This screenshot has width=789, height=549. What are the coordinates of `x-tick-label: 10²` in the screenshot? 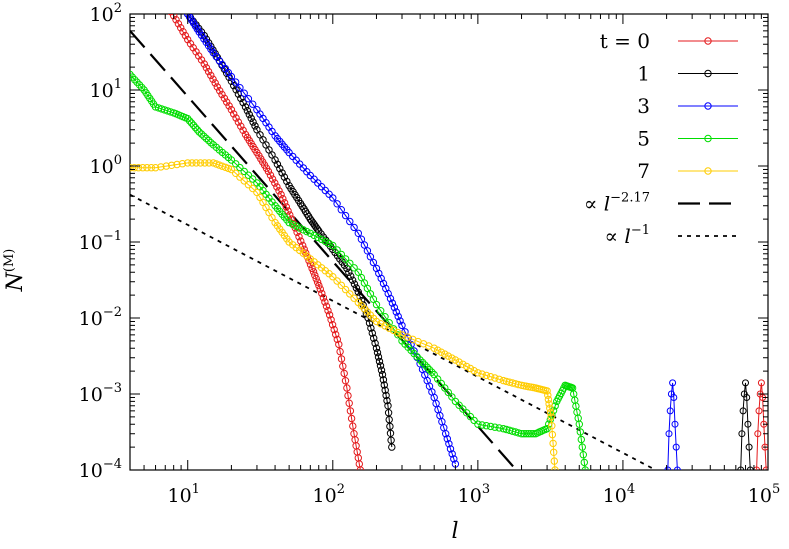 It's located at (329, 494).